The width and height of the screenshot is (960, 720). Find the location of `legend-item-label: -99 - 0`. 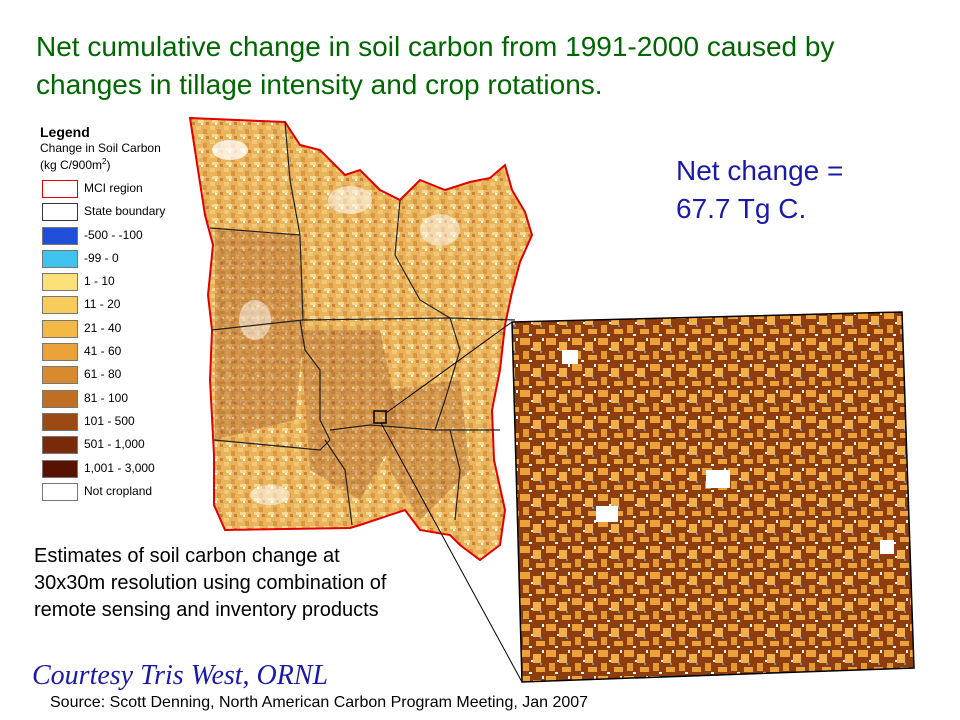

legend-item-label: -99 - 0 is located at coordinates (101, 257).